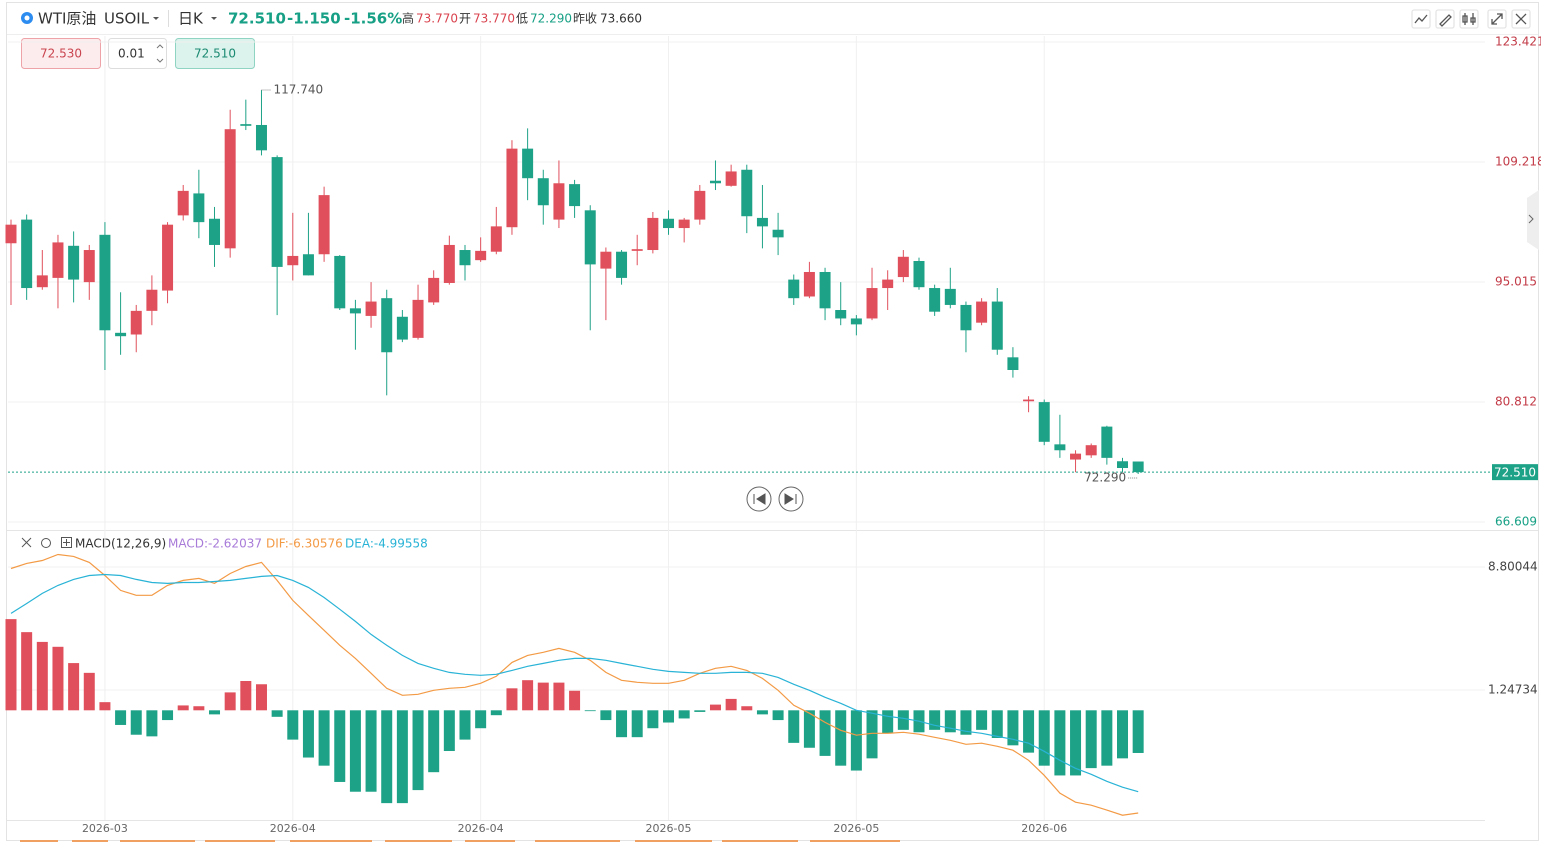 The width and height of the screenshot is (1541, 843). What do you see at coordinates (27, 18) in the screenshot?
I see `symbol-icon-dot` at bounding box center [27, 18].